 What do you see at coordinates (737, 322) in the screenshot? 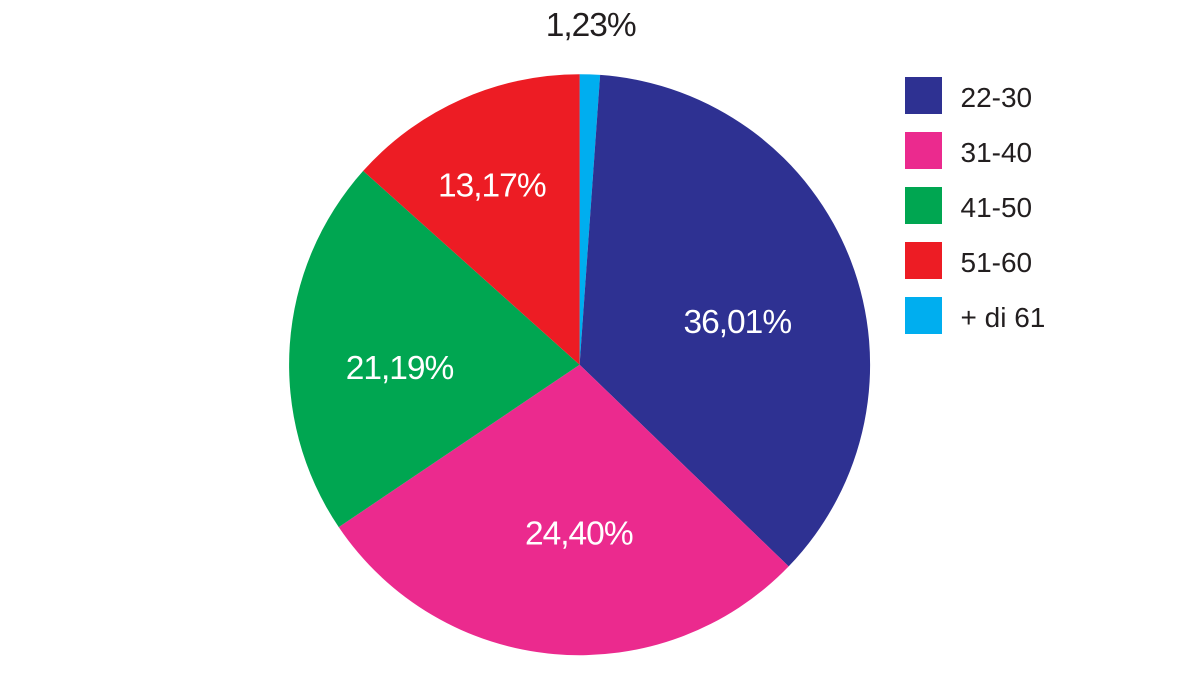
I see `svg-text: 36,01%` at bounding box center [737, 322].